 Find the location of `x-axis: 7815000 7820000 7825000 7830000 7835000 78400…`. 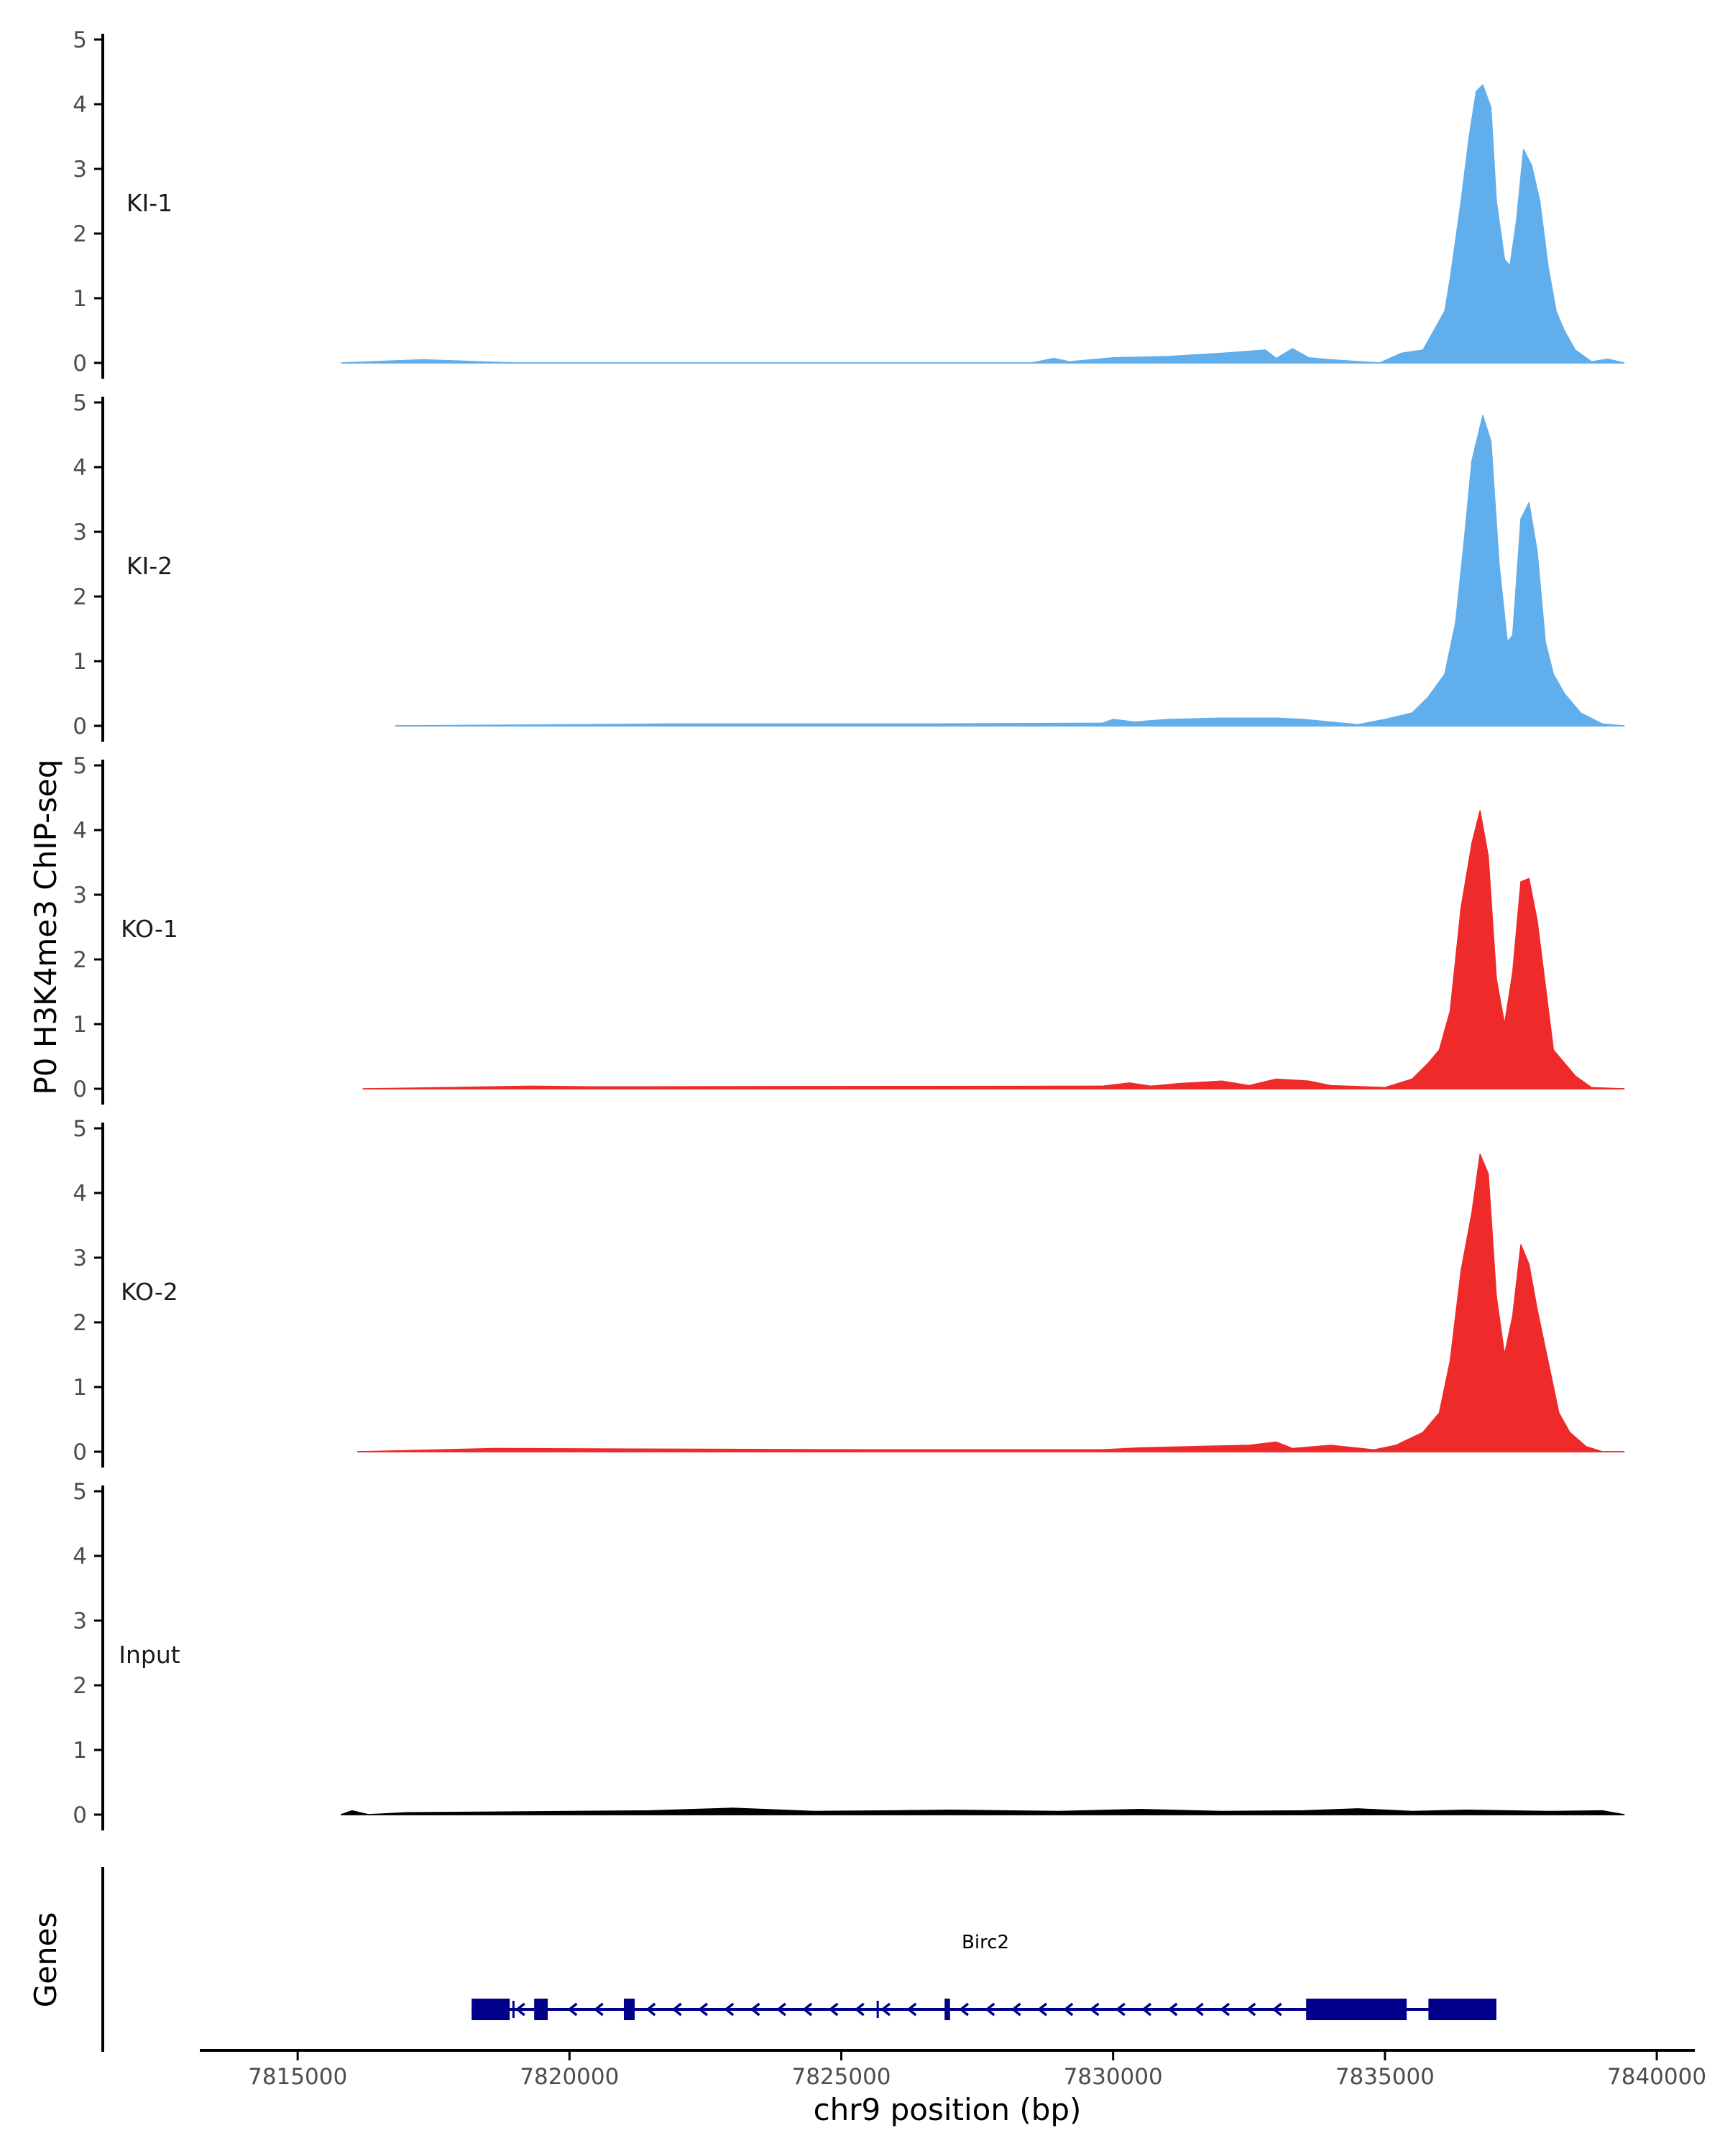

x-axis: 7815000 7820000 7825000 7830000 7835000 78400… is located at coordinates (953, 2088).